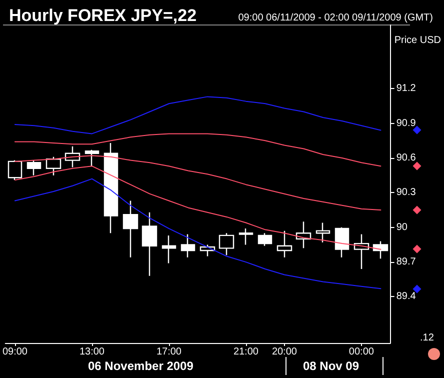 This screenshot has height=378, width=444. What do you see at coordinates (336, 18) in the screenshot?
I see `chart-subtitle: 09:00 06/11/2009 - 02:00 09/11/2009 (GMT)` at bounding box center [336, 18].